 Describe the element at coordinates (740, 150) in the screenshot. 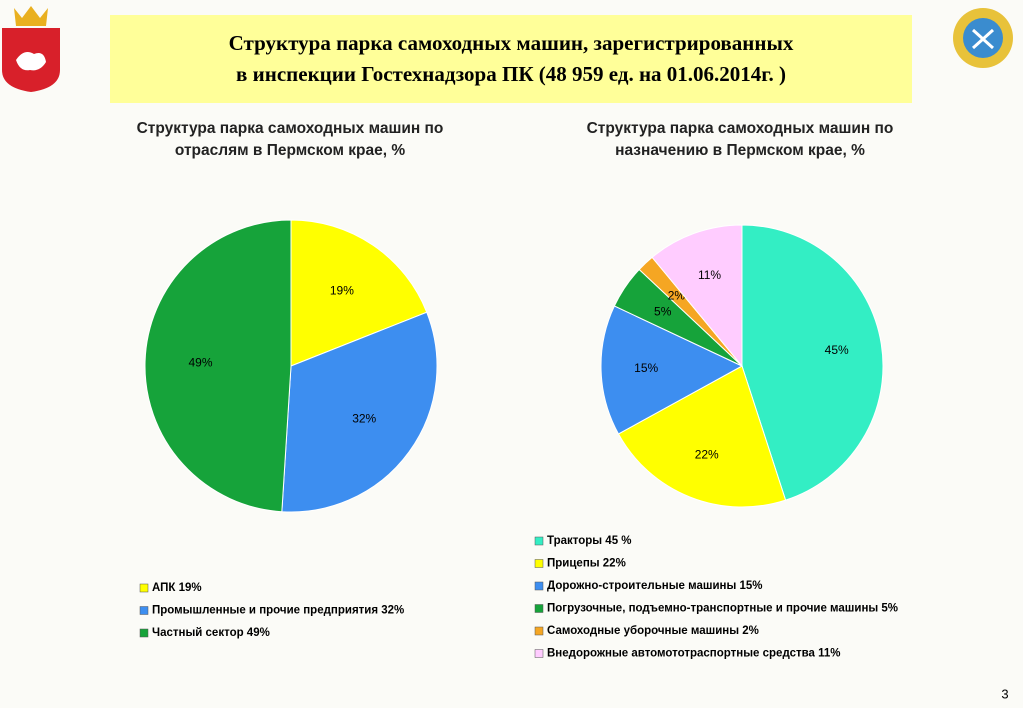

I see `chart-title: назначению в Пермском крае, %` at that location.